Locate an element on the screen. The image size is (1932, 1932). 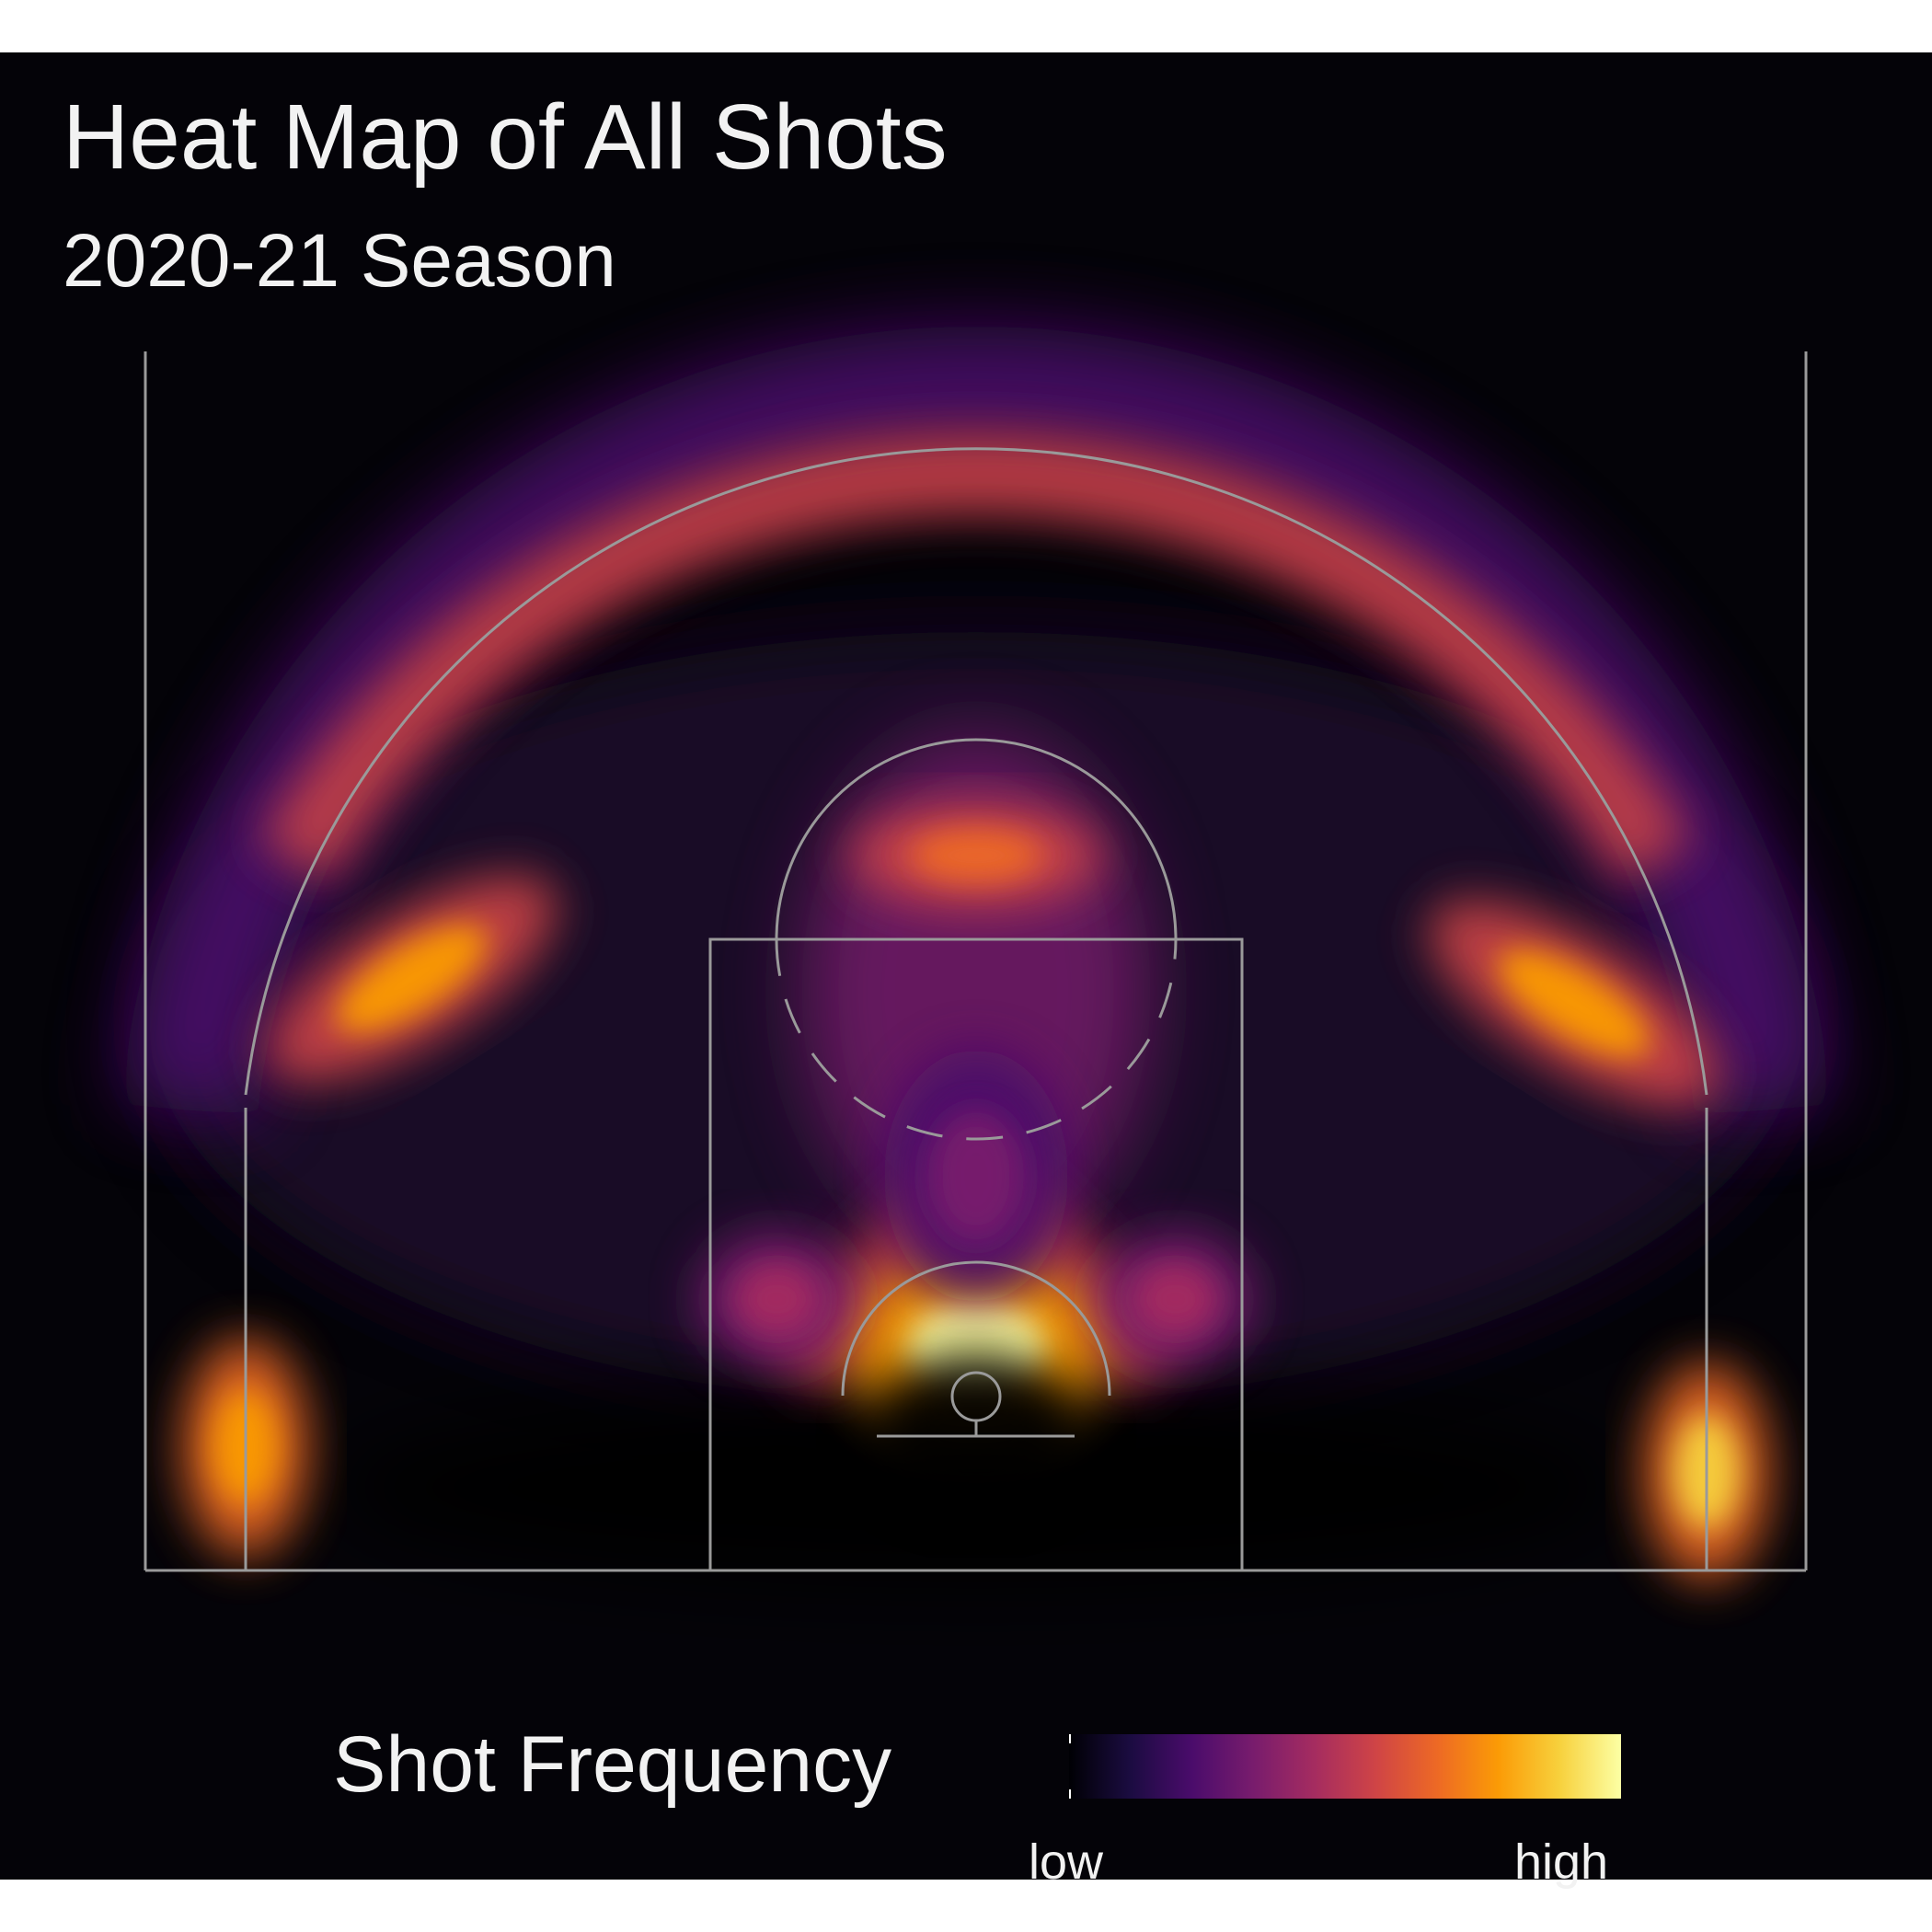
paint-box is located at coordinates (976, 1254).